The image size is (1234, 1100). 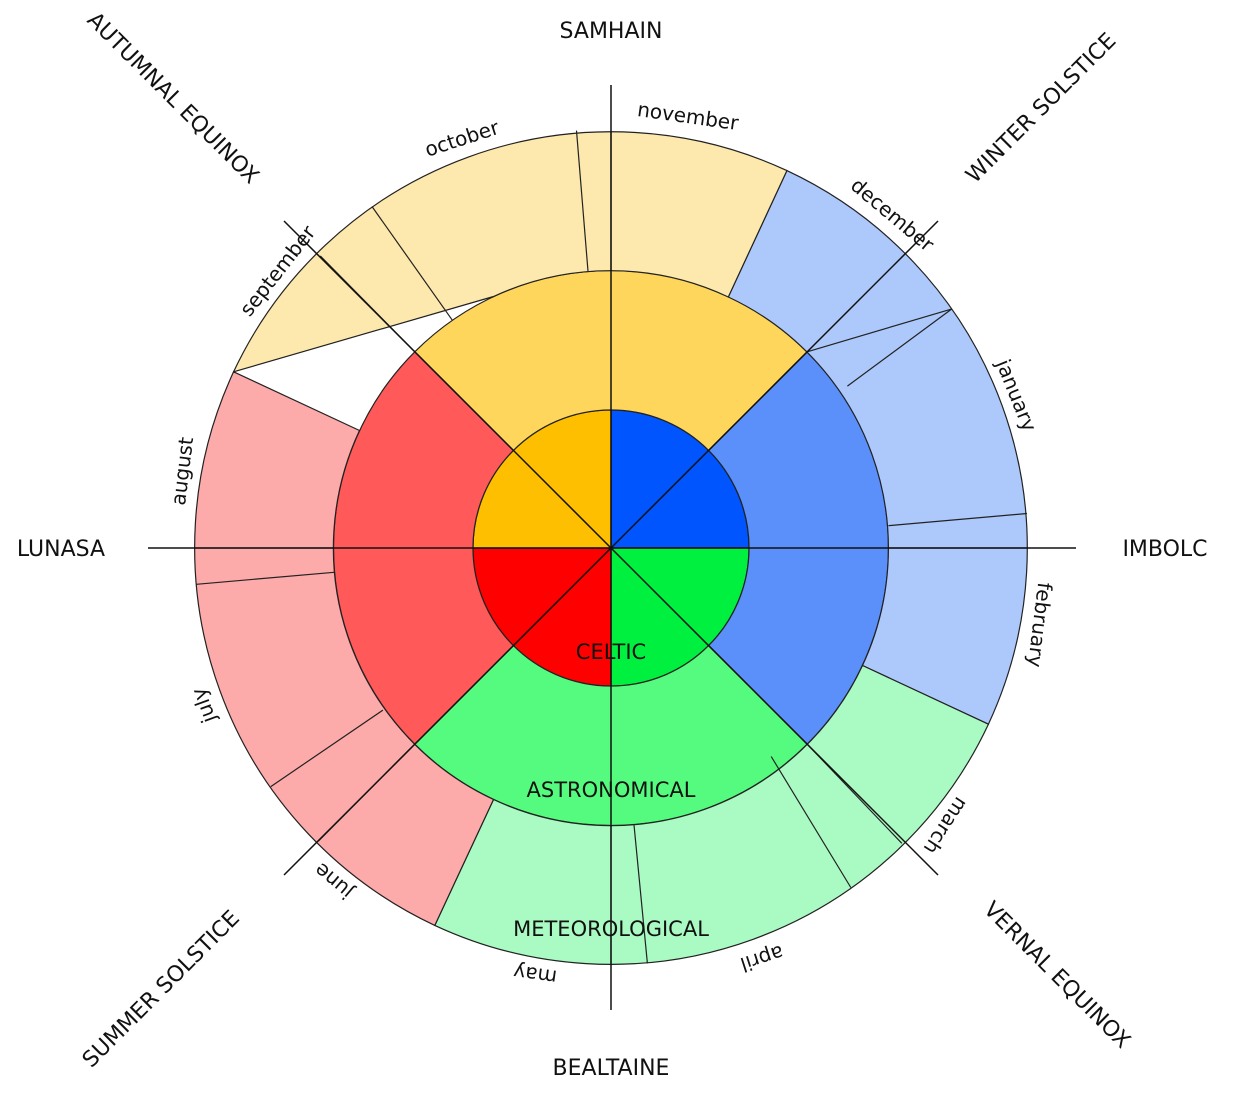 What do you see at coordinates (173, 99) in the screenshot?
I see `label-autumnal-equinox: AUTUMNAL EQUINOX` at bounding box center [173, 99].